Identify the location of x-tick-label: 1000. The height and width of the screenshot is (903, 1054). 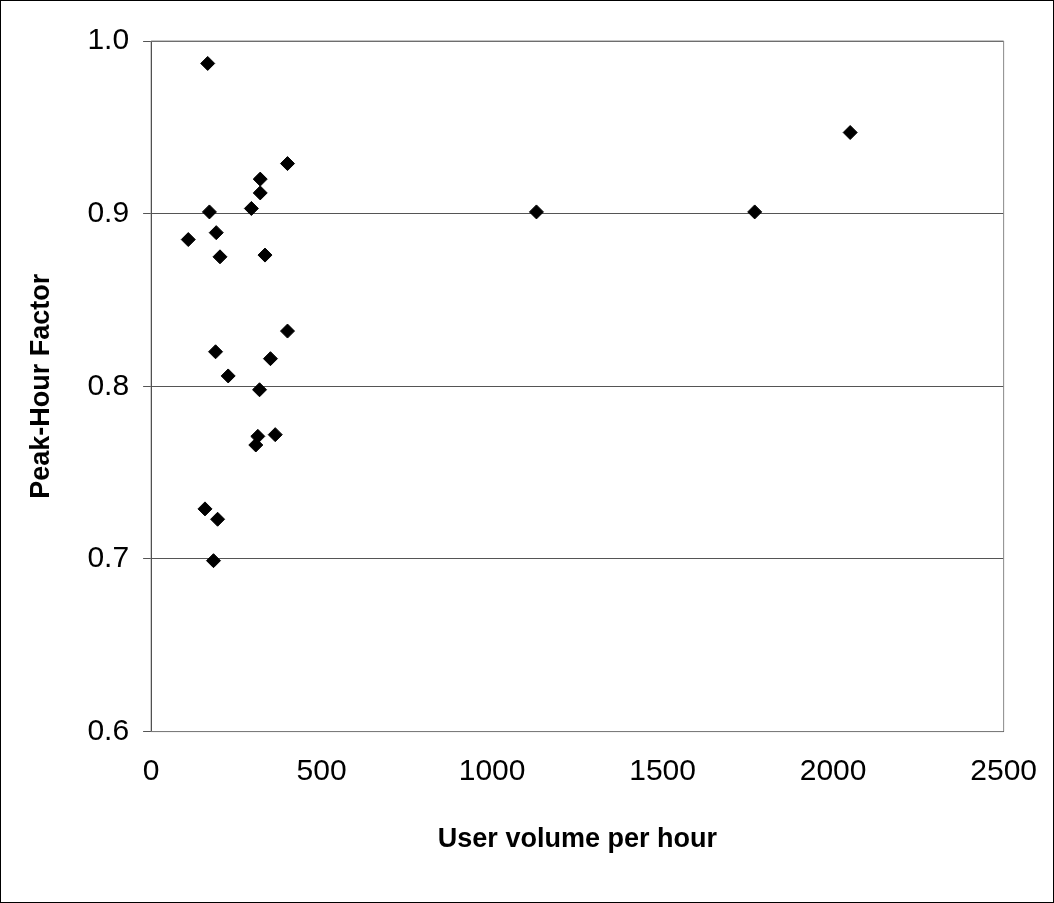
(492, 769).